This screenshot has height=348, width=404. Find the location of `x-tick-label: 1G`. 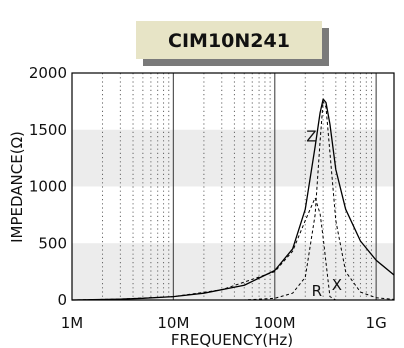

x-tick-label: 1G is located at coordinates (376, 323).